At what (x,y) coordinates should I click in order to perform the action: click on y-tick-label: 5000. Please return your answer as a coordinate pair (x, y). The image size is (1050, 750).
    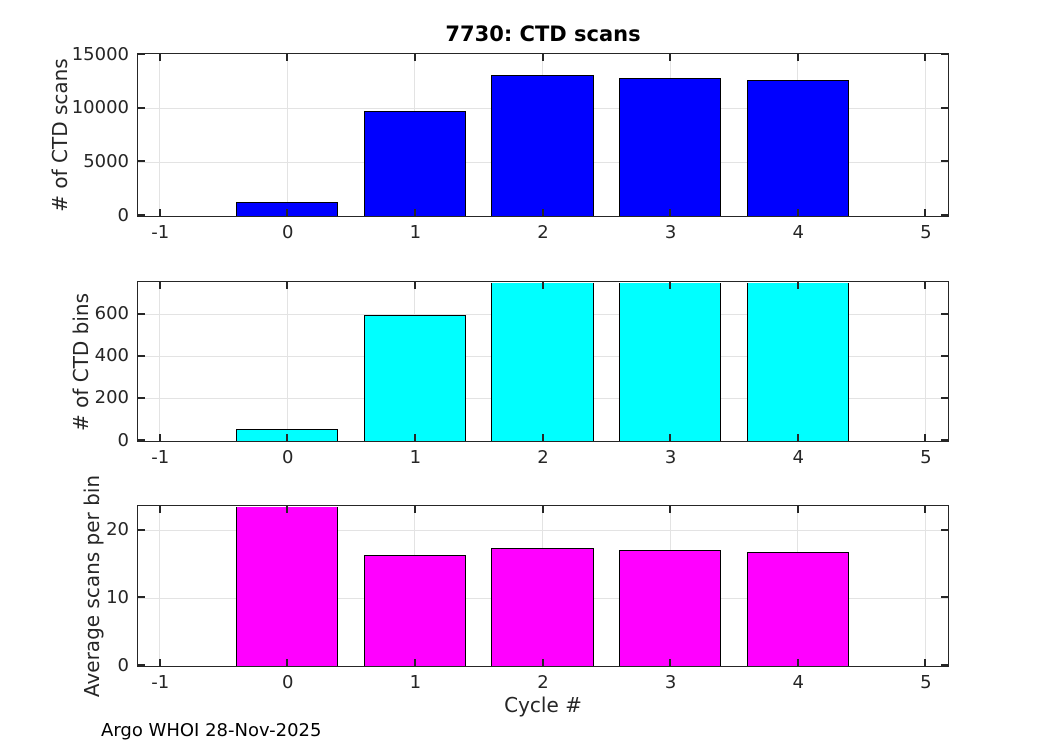
    Looking at the image, I should click on (106, 161).